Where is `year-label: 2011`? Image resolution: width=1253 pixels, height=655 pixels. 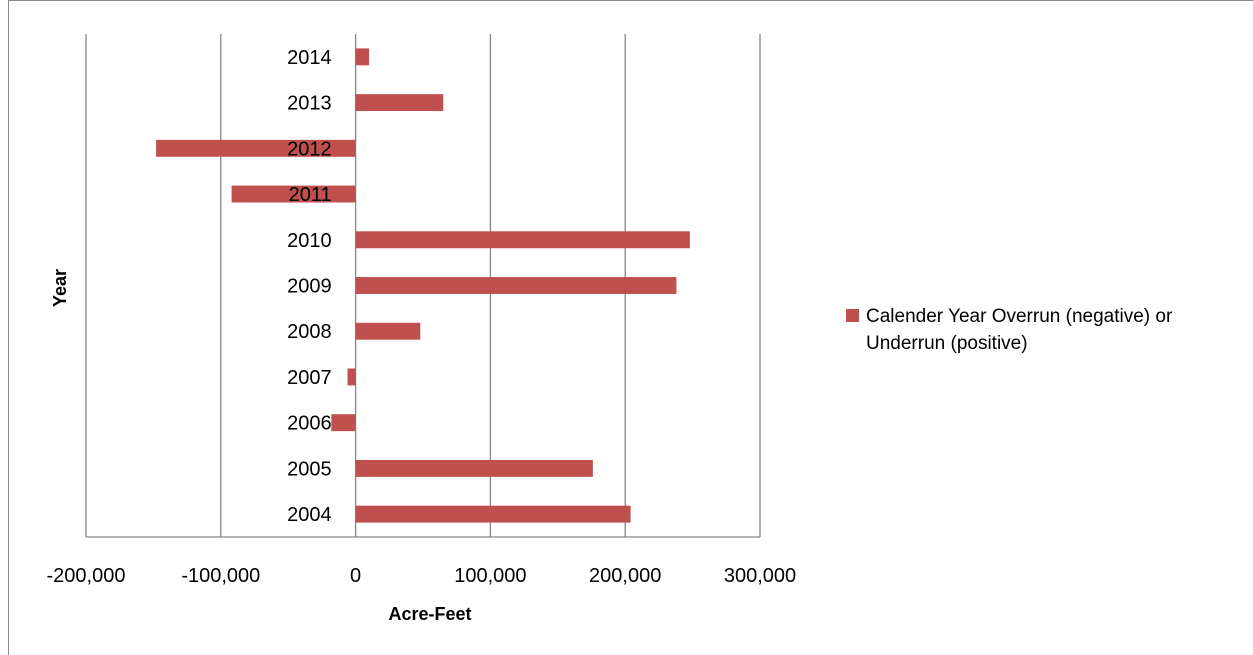
year-label: 2011 is located at coordinates (310, 195).